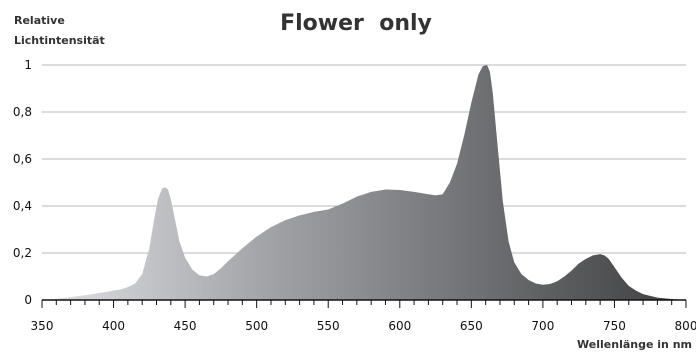 The height and width of the screenshot is (352, 696). I want to click on x-tick-label: 700, so click(542, 326).